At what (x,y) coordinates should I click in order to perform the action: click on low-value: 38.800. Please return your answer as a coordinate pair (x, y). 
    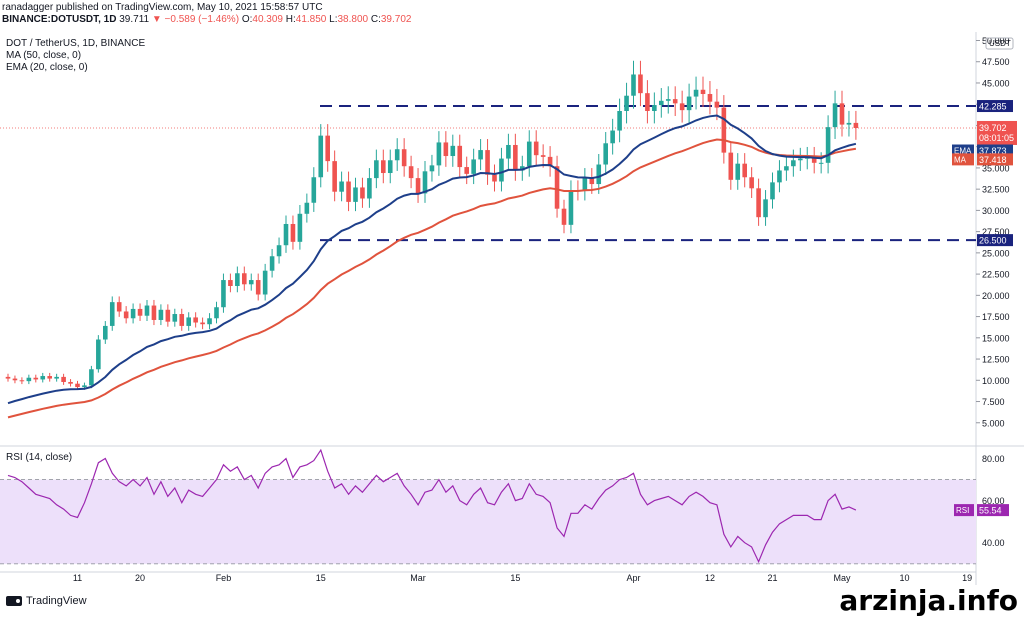
    Looking at the image, I should click on (353, 19).